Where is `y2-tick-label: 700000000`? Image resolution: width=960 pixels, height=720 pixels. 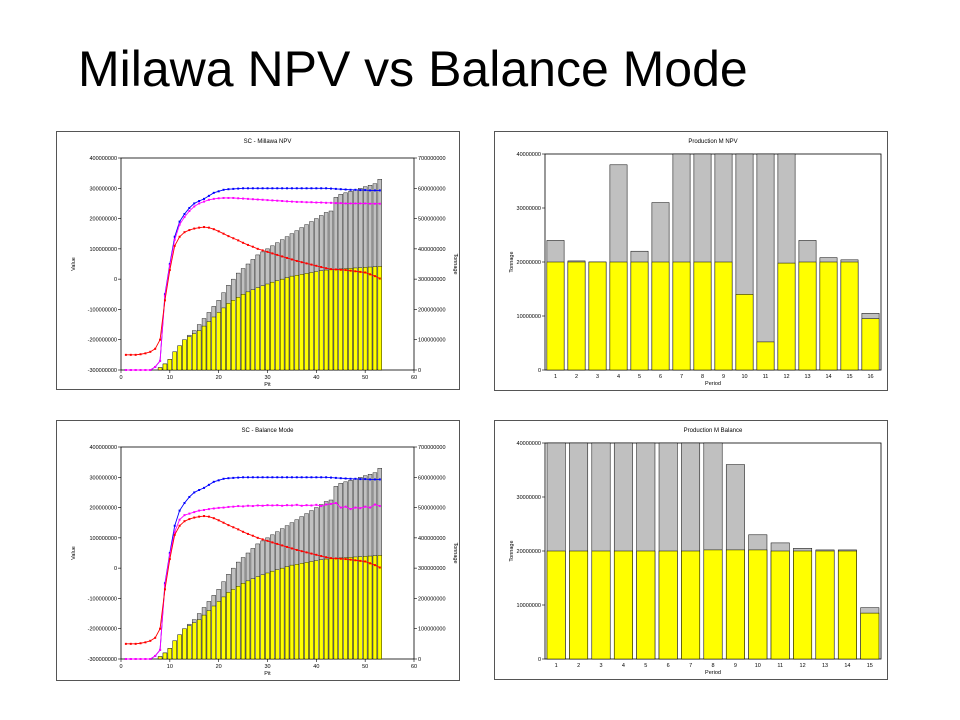
y2-tick-label: 700000000 is located at coordinates (432, 448).